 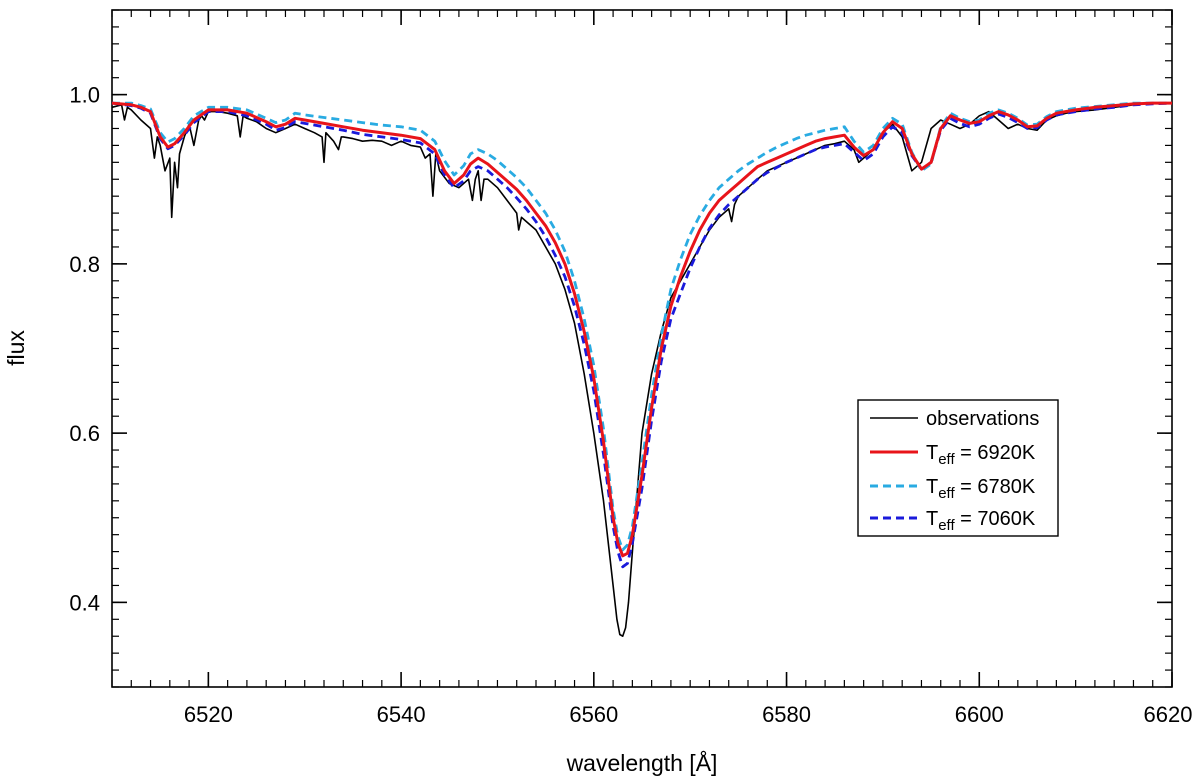 What do you see at coordinates (1168, 714) in the screenshot?
I see `x-tick-label: 6620` at bounding box center [1168, 714].